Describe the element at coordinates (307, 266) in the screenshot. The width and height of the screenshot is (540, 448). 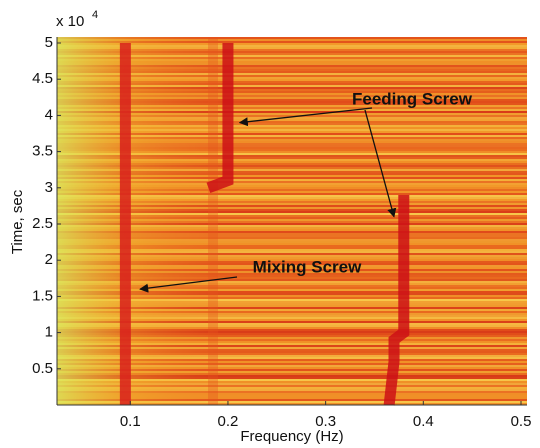
I see `annotation-label: Mixing Screw` at that location.